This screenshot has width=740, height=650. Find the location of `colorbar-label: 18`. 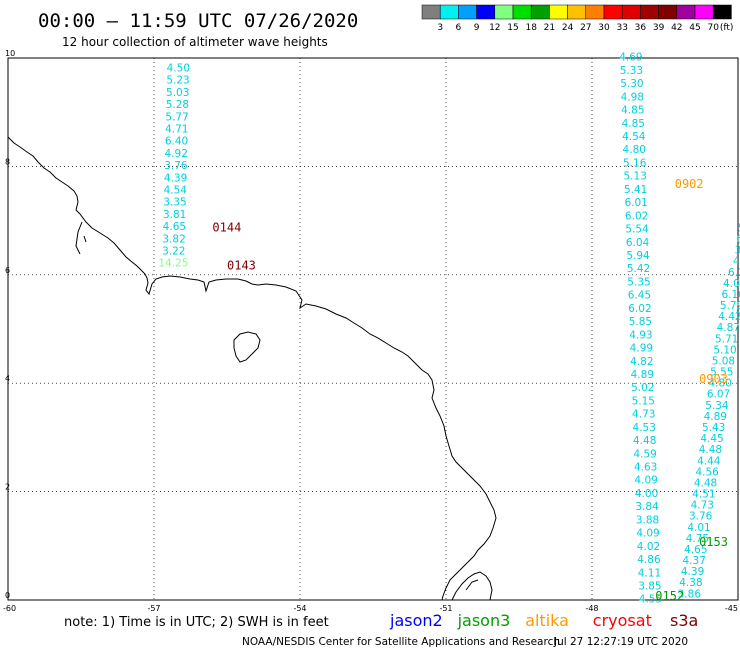

colorbar-label: 18 is located at coordinates (531, 28).